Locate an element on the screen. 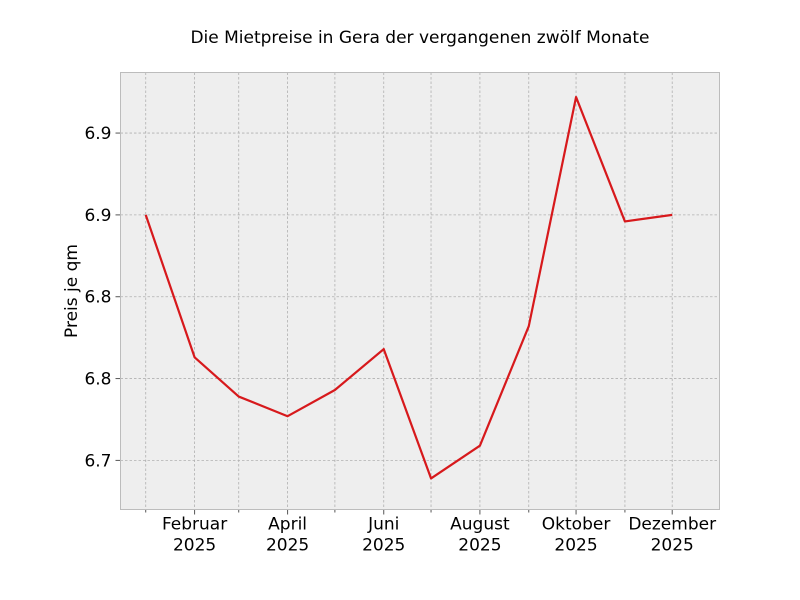  x-tick-label: Oktober 2025 is located at coordinates (576, 535).